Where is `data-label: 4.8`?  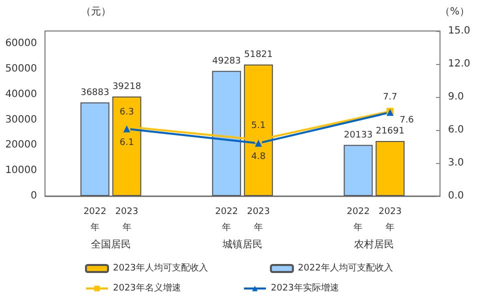 data-label: 4.8 is located at coordinates (258, 157).